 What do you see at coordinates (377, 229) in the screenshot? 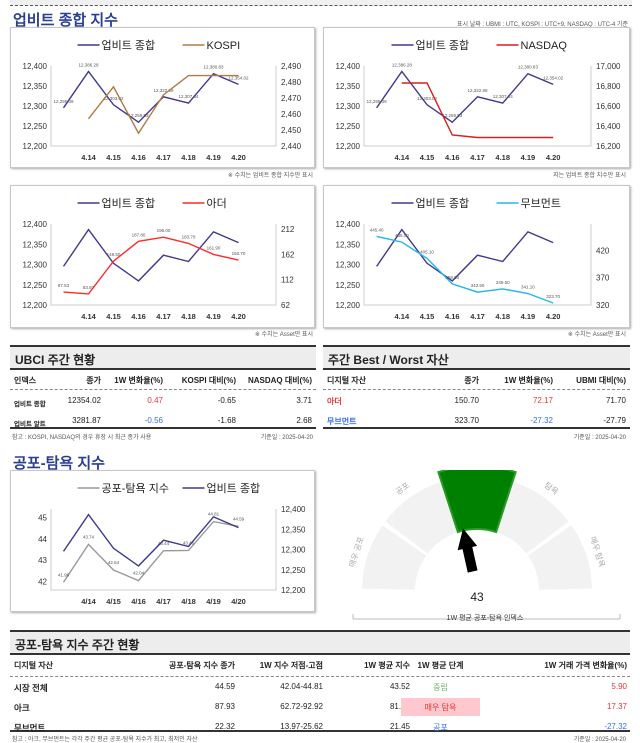
I see `data-label: 445.40` at bounding box center [377, 229].